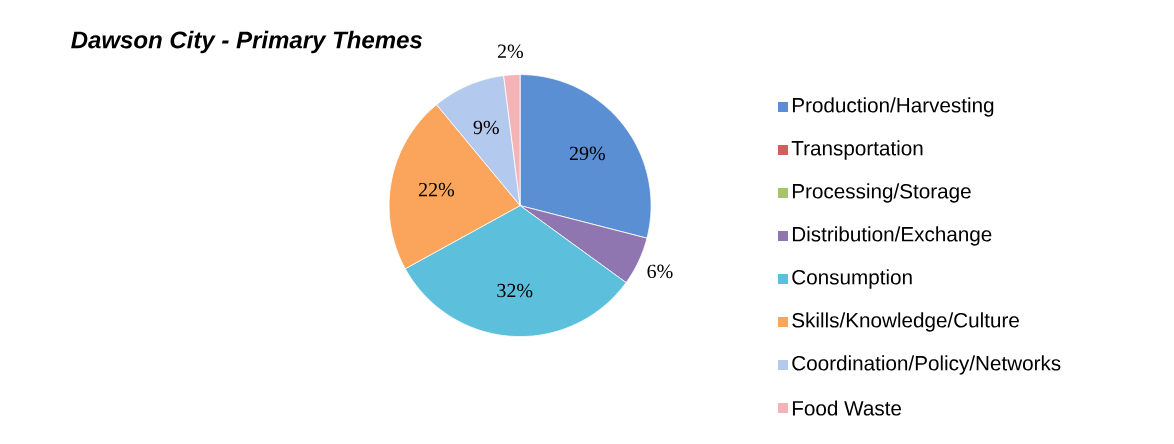  I want to click on legend-label: Transportation, so click(857, 150).